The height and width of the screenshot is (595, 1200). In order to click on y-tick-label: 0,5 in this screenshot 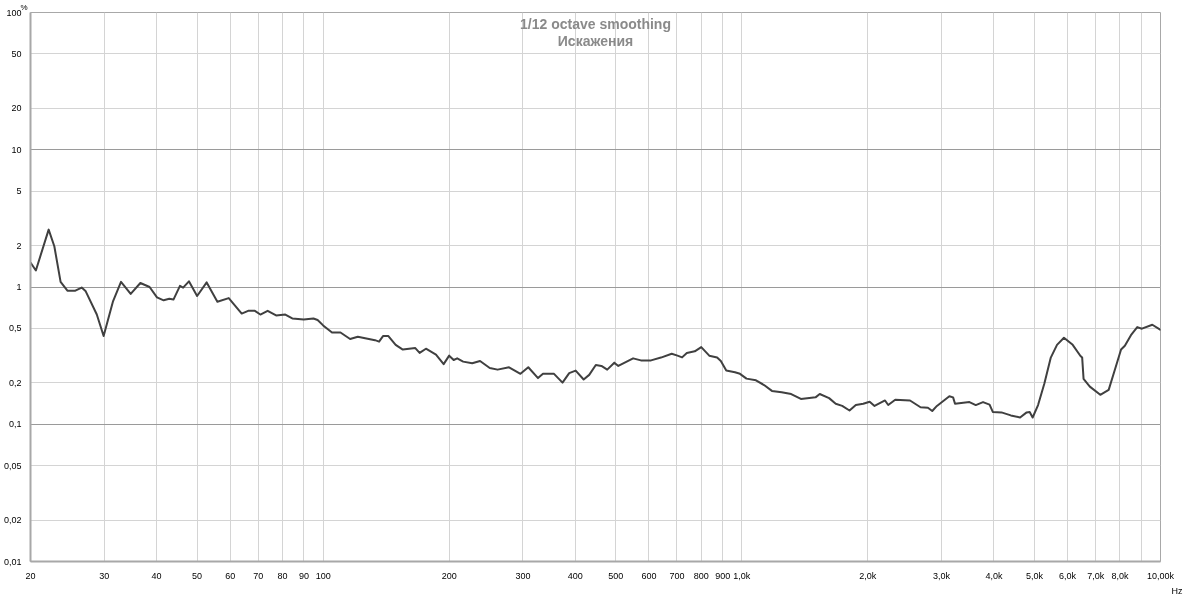, I will do `click(15, 328)`.